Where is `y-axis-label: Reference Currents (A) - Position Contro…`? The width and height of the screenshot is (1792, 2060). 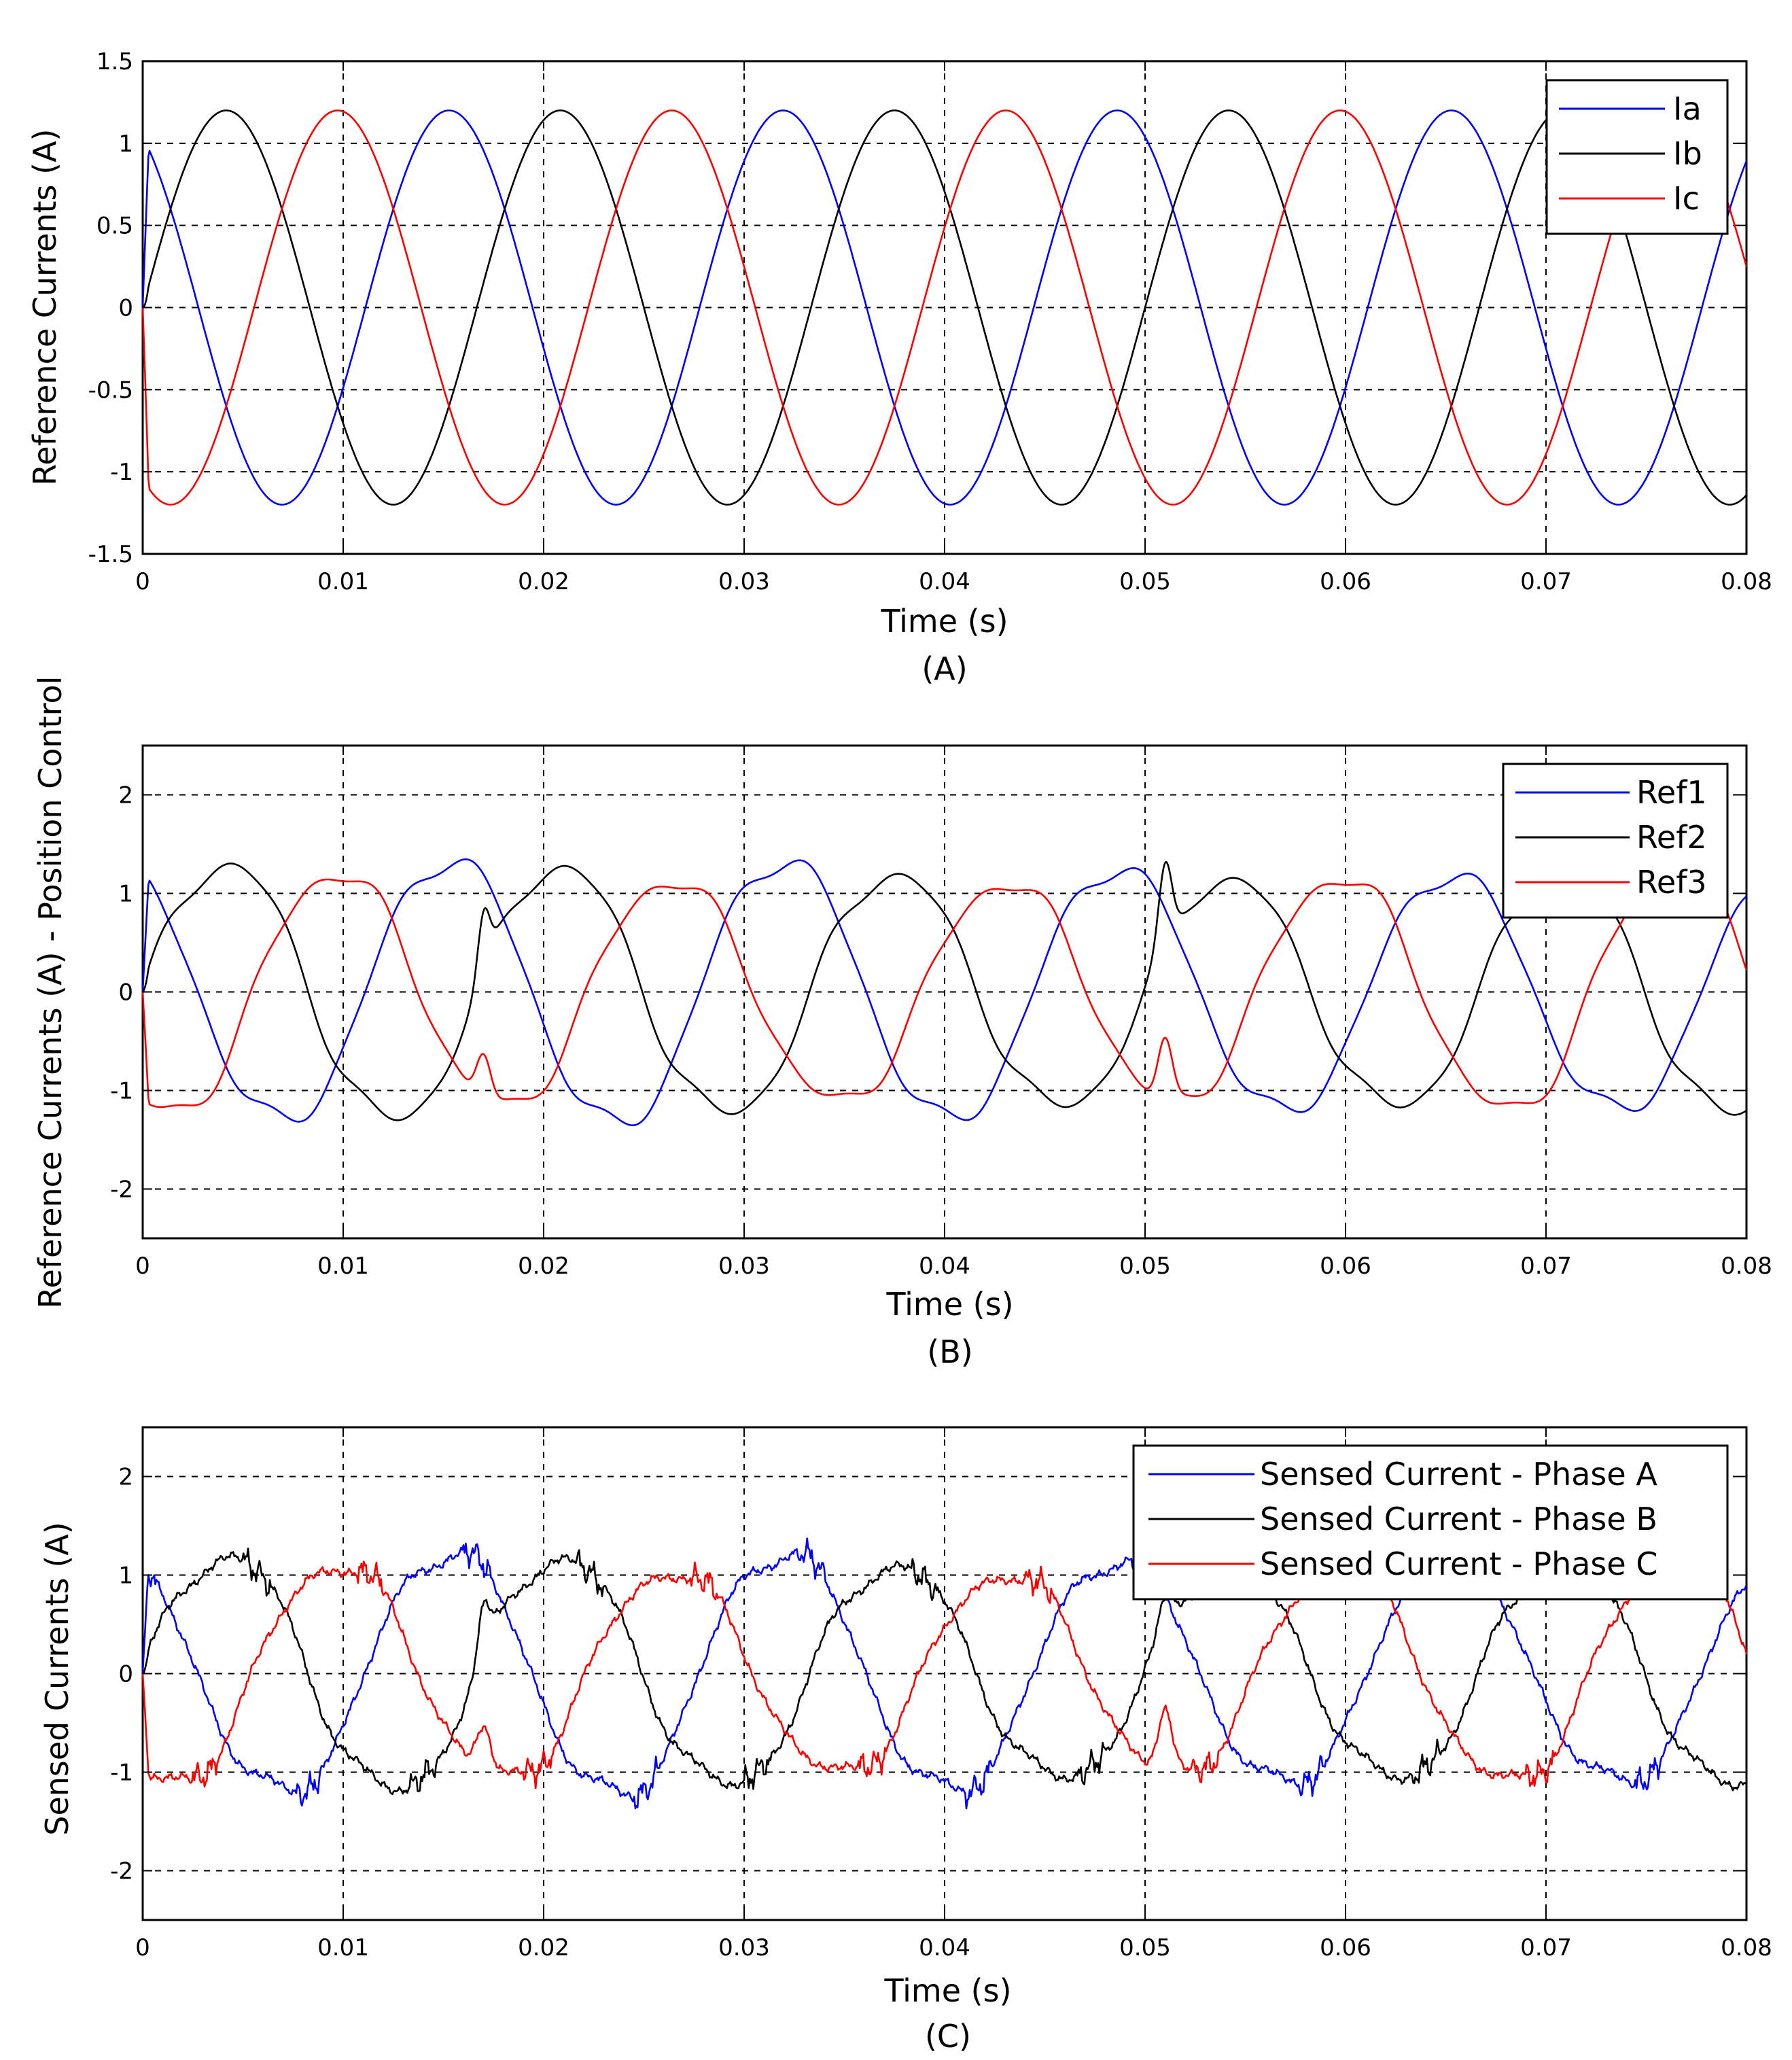
y-axis-label: Reference Currents (A) - Position Contro… is located at coordinates (50, 992).